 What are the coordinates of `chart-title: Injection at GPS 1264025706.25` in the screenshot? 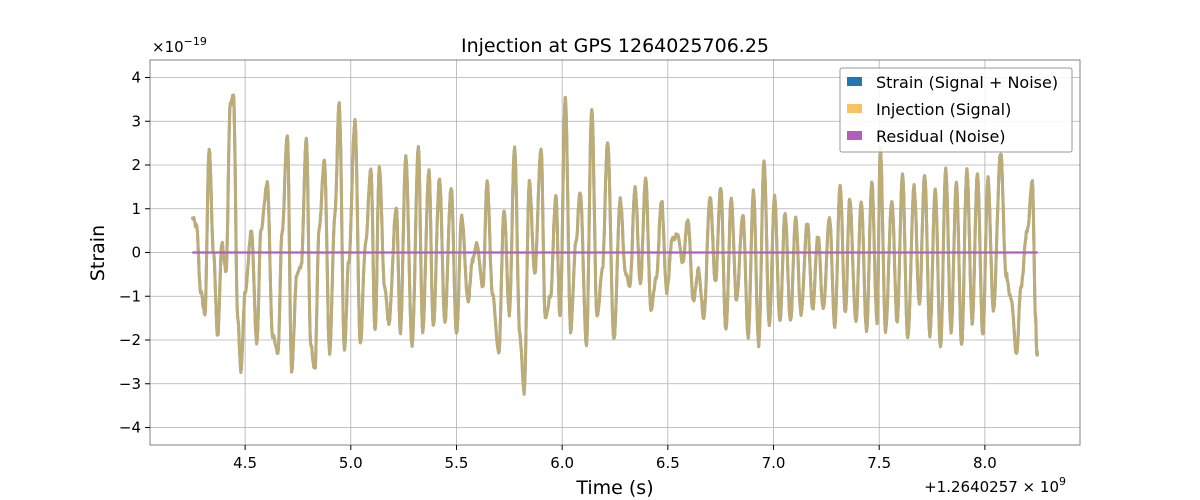 It's located at (615, 46).